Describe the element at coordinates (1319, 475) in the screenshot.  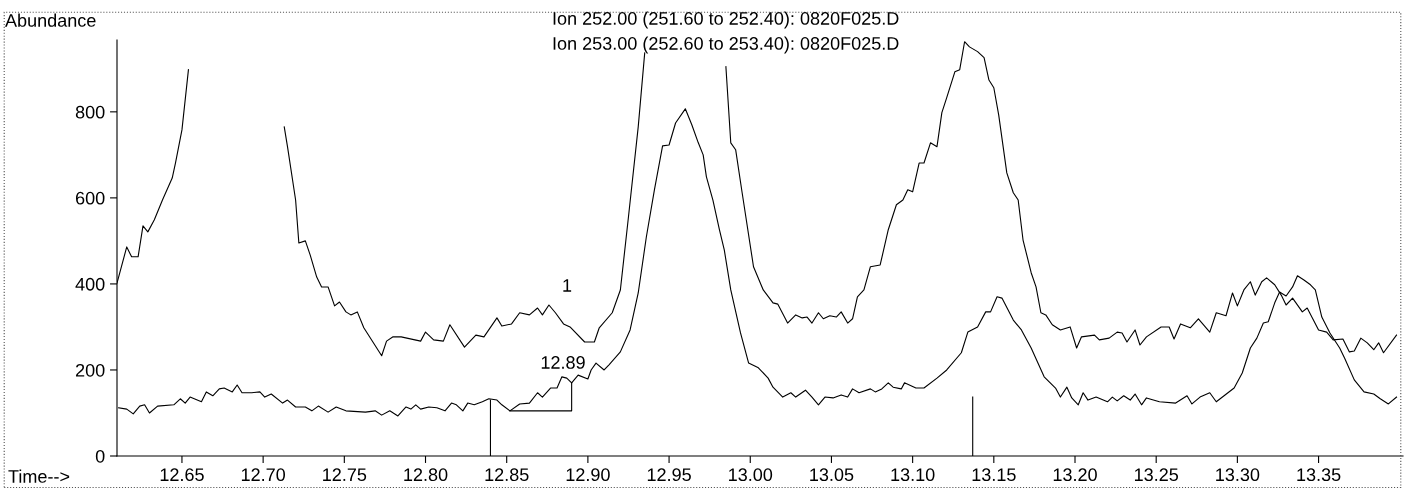
I see `x-tick-label: 13.35` at that location.